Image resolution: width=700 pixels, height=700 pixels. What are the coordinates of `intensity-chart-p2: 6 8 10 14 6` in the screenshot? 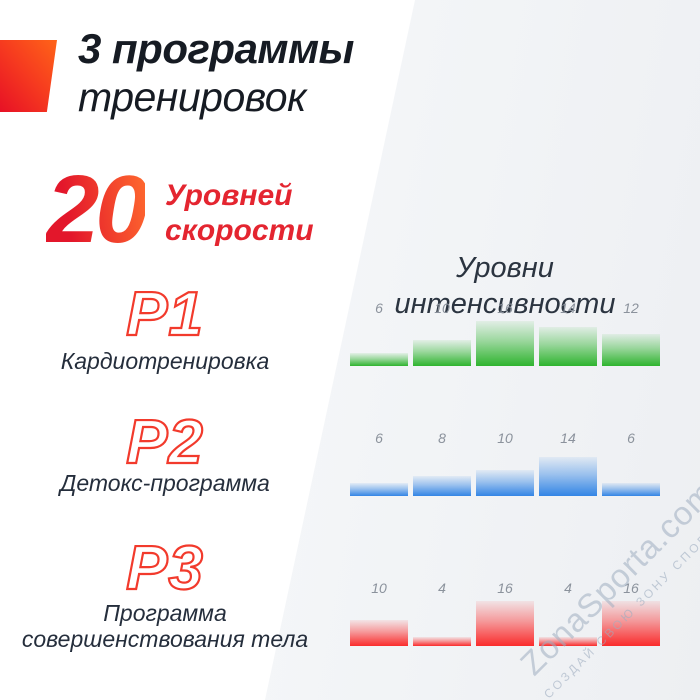 It's located at (505, 463).